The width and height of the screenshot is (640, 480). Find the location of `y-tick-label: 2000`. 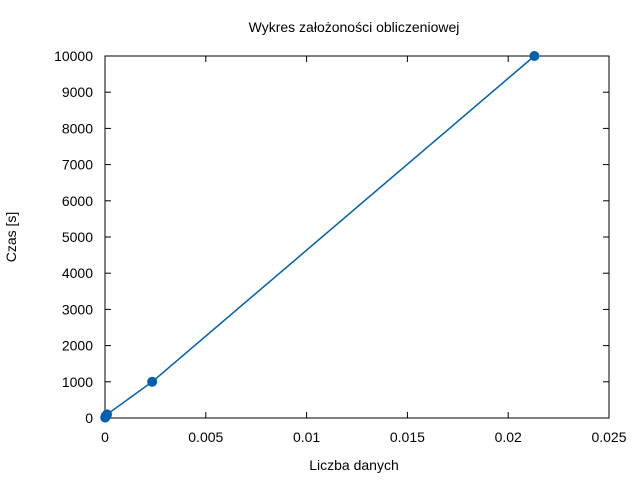

y-tick-label: 2000 is located at coordinates (77, 346).